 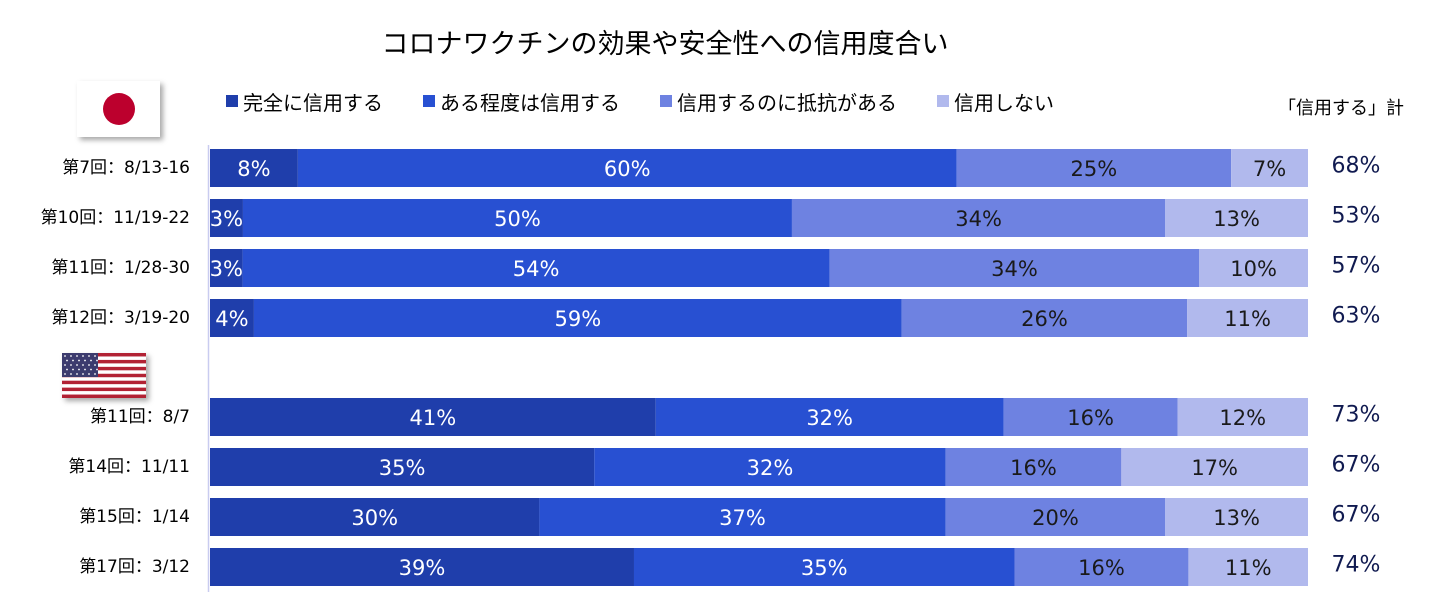 What do you see at coordinates (134, 517) in the screenshot?
I see `category-label: 第15回：1/14` at bounding box center [134, 517].